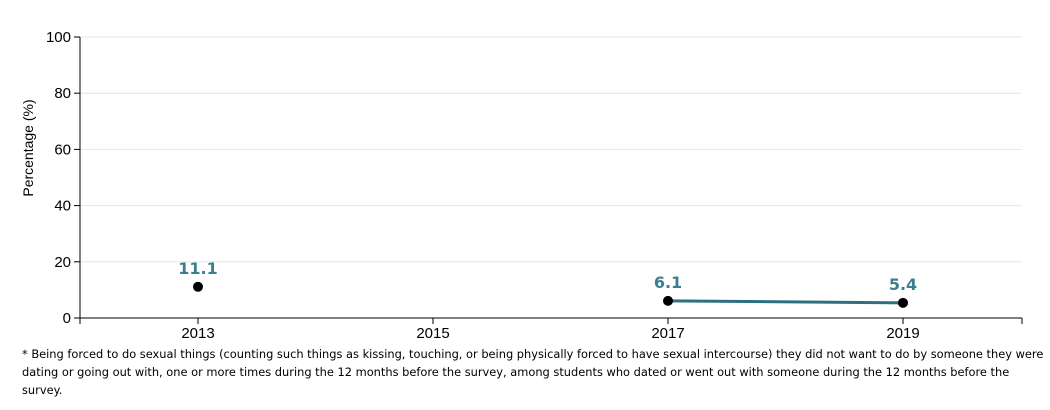 The image size is (1050, 410). What do you see at coordinates (197, 332) in the screenshot?
I see `x-tick-label: 2013` at bounding box center [197, 332].